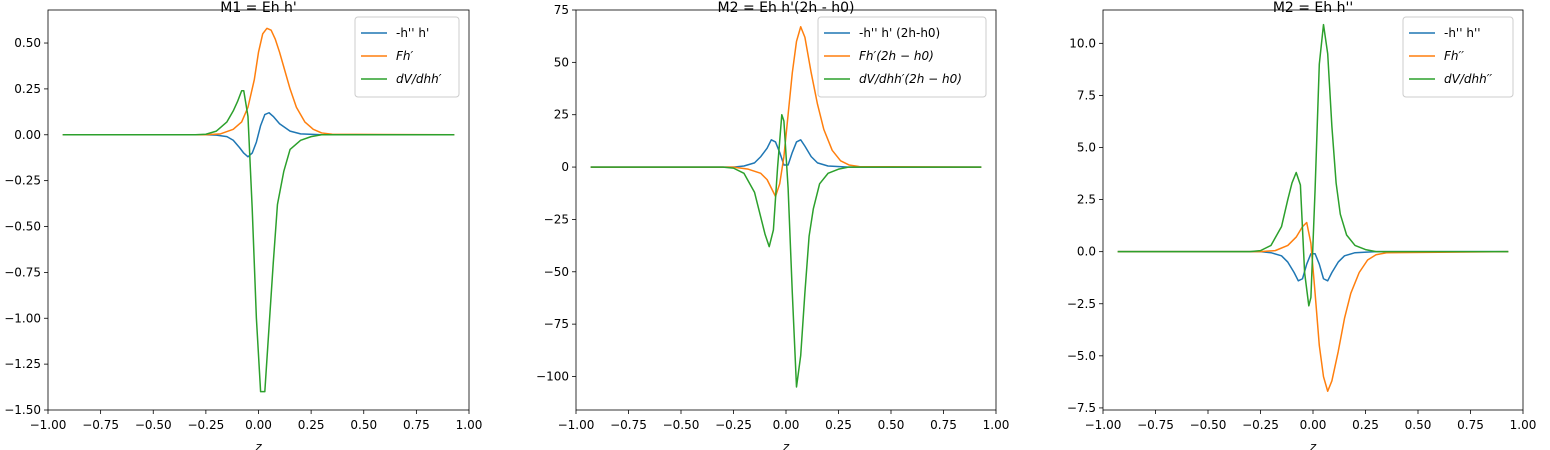 The width and height of the screenshot is (1550, 450). What do you see at coordinates (899, 33) in the screenshot?
I see `legend-entry-1: -h'' h' (2h-h0)` at bounding box center [899, 33].